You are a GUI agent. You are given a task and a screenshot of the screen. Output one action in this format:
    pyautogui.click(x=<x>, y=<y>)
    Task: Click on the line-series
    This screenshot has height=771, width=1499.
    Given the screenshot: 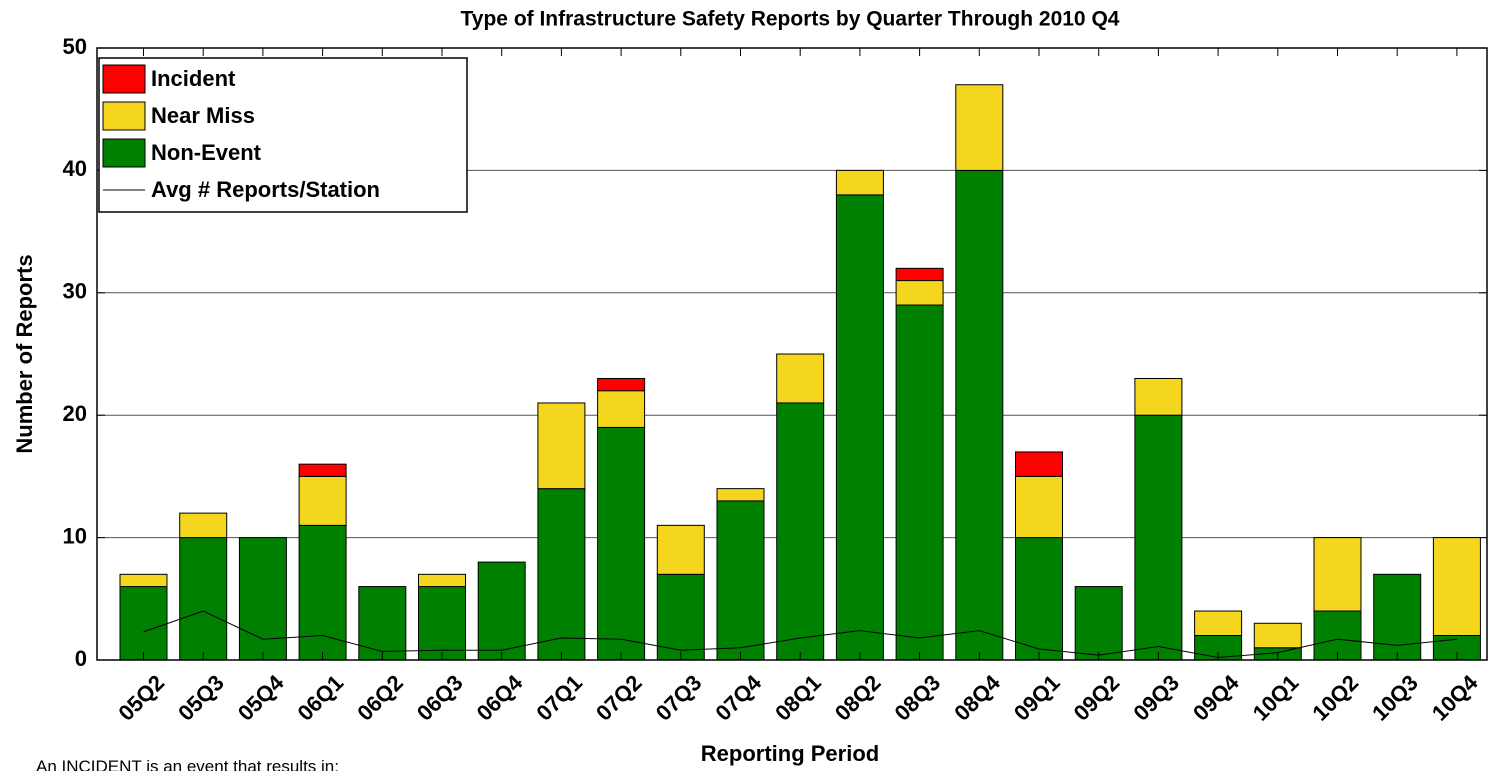 What is the action you would take?
    pyautogui.click(x=800, y=634)
    